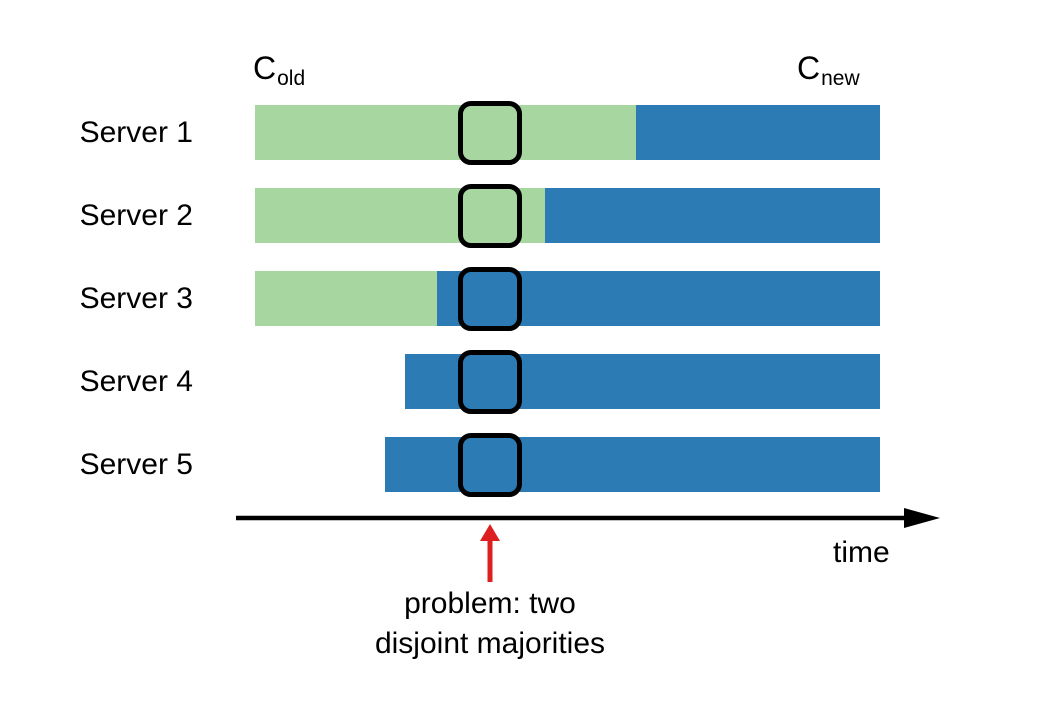  I want to click on config-new-label: Cnew, so click(828, 70).